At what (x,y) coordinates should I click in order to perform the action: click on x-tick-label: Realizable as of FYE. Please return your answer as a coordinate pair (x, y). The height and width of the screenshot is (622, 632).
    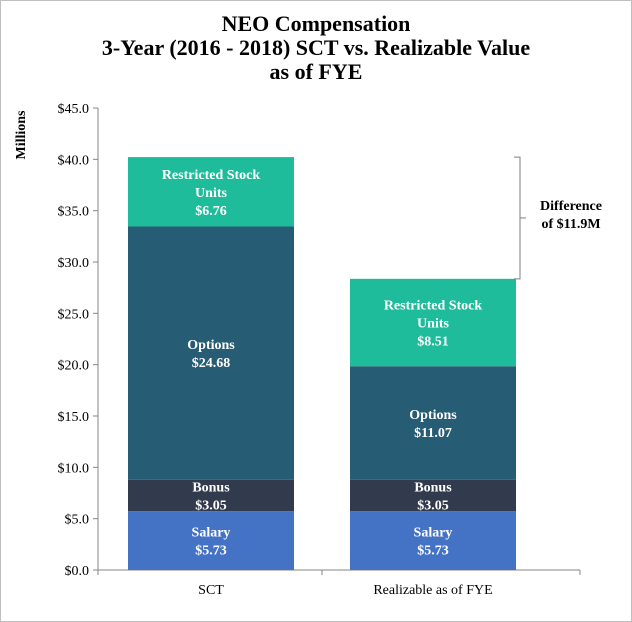
    Looking at the image, I should click on (432, 590).